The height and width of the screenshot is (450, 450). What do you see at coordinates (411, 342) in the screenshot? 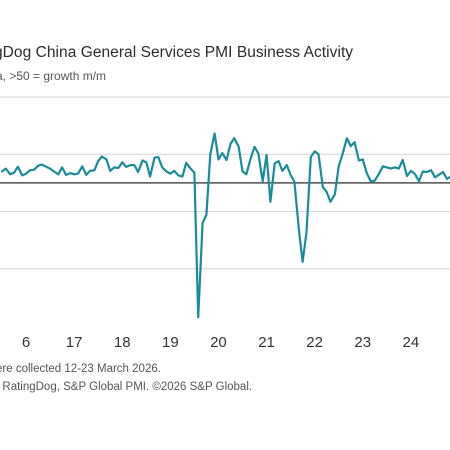
I see `x-tick-label-2024: 24` at bounding box center [411, 342].